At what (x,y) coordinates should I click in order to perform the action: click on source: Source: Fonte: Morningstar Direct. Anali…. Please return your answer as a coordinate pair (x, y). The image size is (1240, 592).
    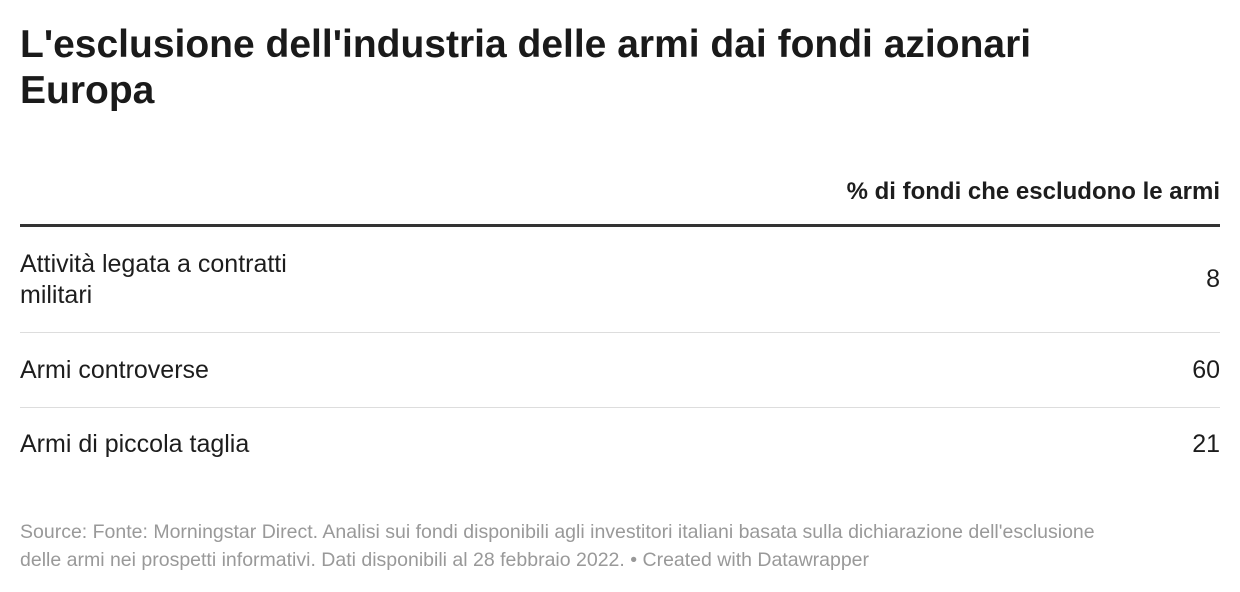
    Looking at the image, I should click on (557, 546).